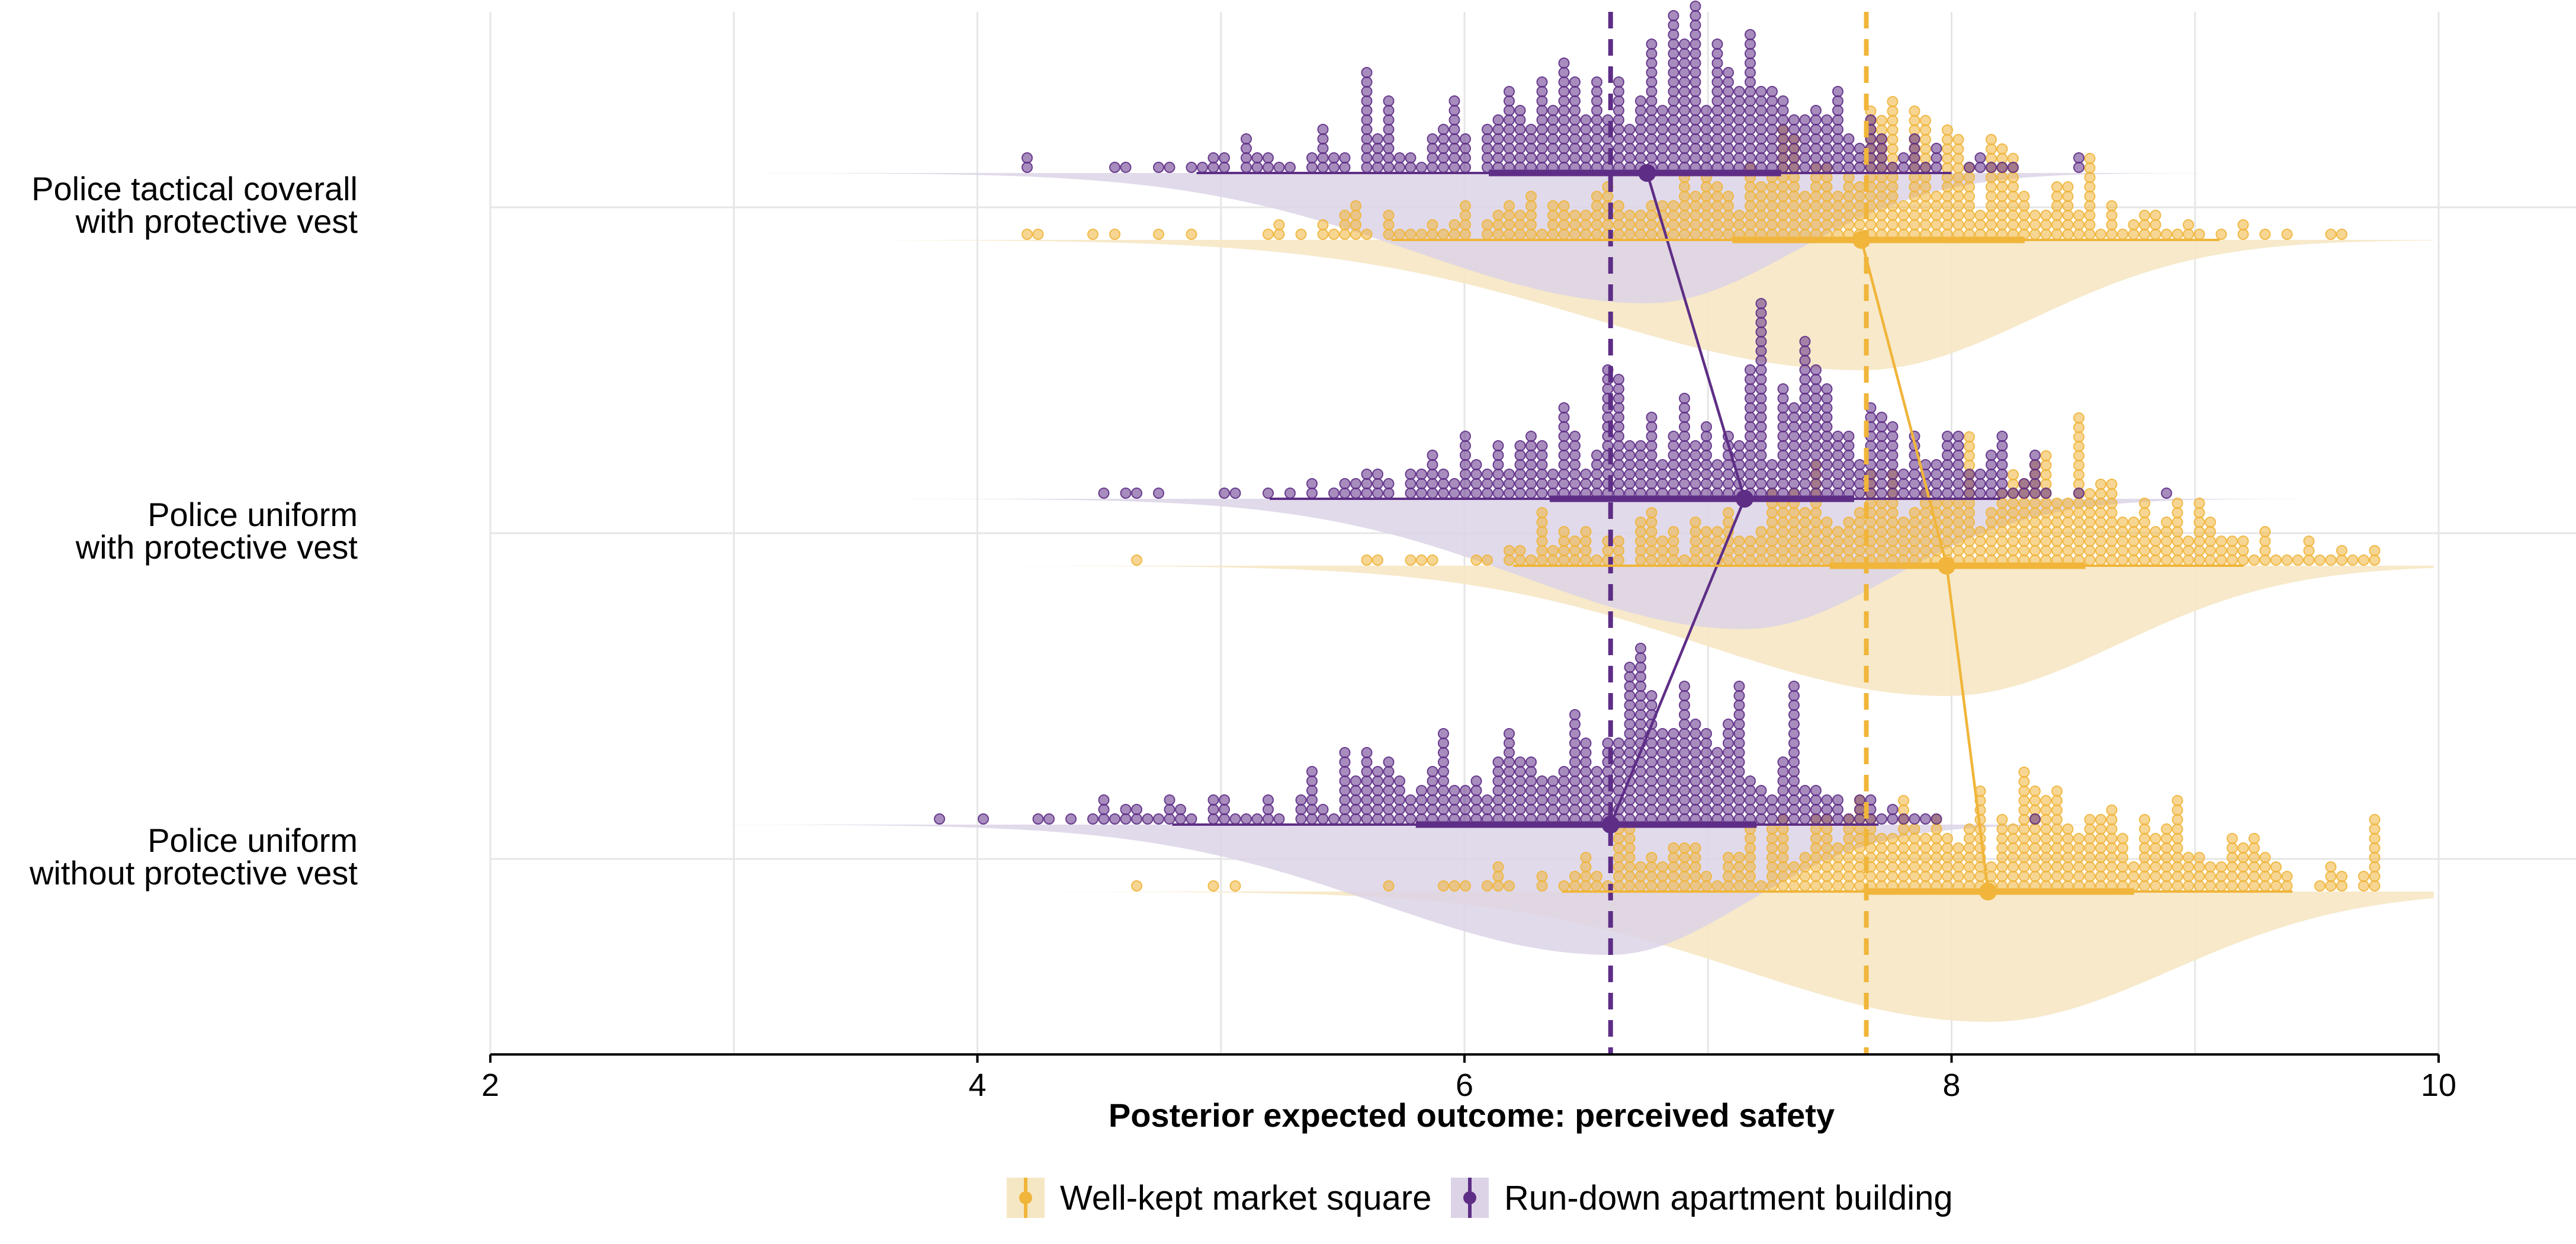 The width and height of the screenshot is (2576, 1244). I want to click on density-slab, so click(1748, 957).